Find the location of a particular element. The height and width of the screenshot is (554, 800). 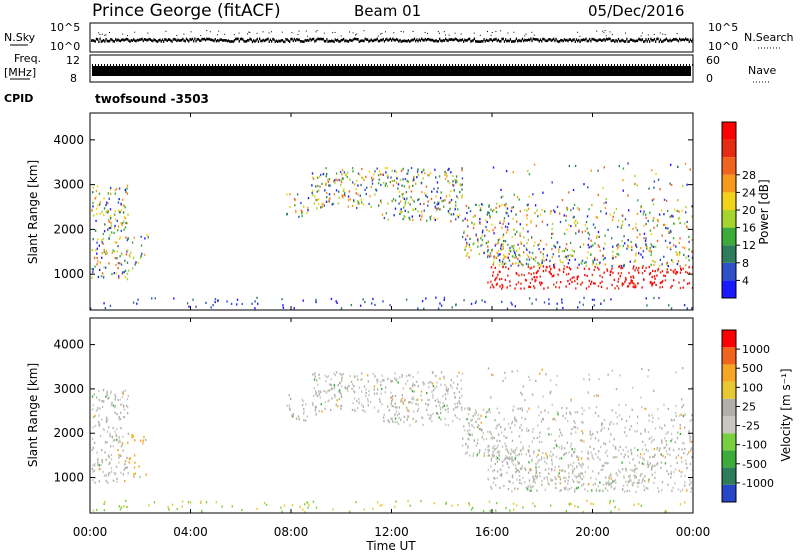

colorbar-tick-label: 20 is located at coordinates (749, 210).